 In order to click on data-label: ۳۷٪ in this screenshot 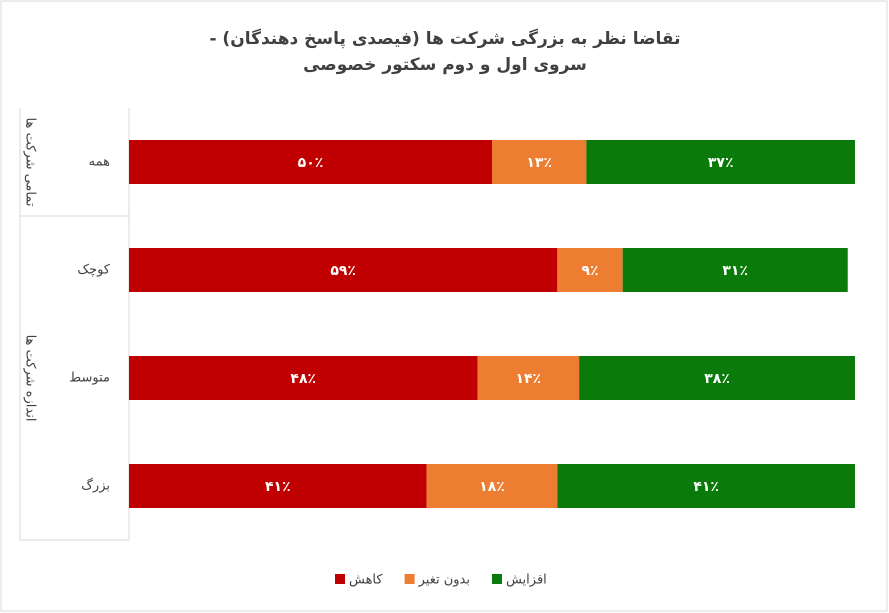, I will do `click(721, 163)`.